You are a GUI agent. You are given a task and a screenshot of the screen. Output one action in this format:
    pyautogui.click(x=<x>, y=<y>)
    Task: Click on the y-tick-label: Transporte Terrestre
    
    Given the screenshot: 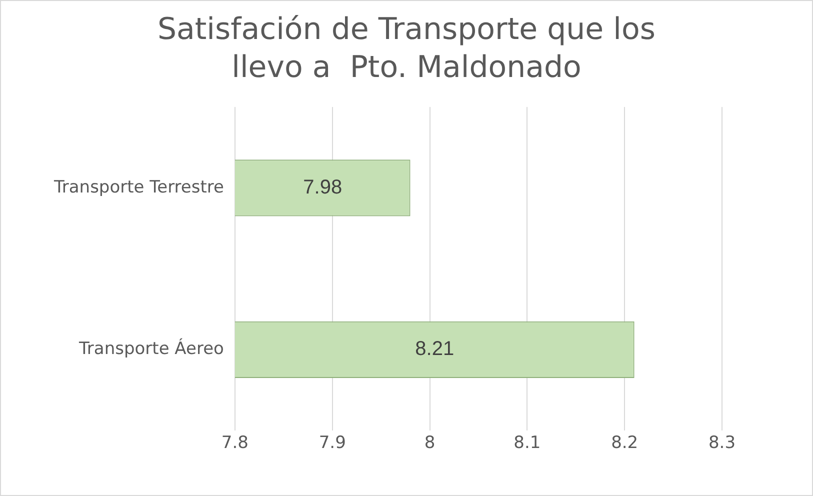 What is the action you would take?
    pyautogui.click(x=138, y=187)
    